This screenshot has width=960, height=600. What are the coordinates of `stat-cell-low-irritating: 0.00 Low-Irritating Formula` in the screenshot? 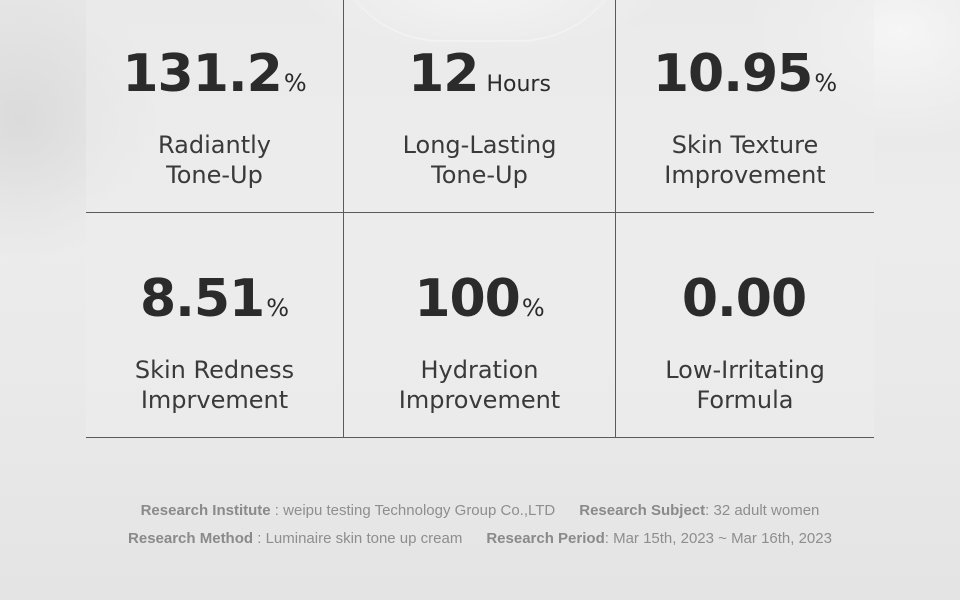 It's located at (745, 325).